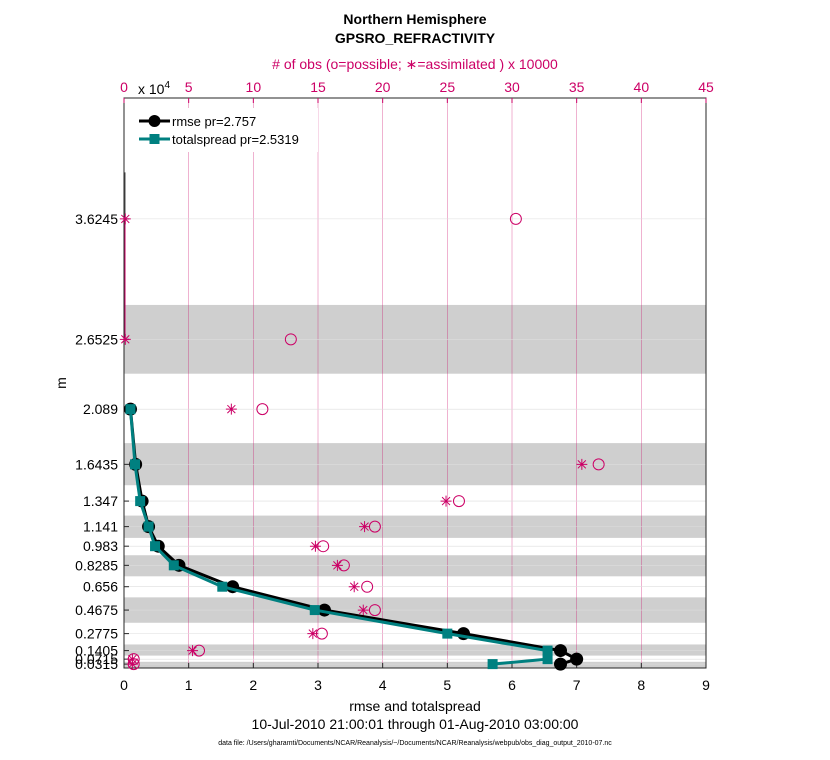 The image size is (830, 760). Describe the element at coordinates (124, 685) in the screenshot. I see `x-tick-label-0: 0` at that location.